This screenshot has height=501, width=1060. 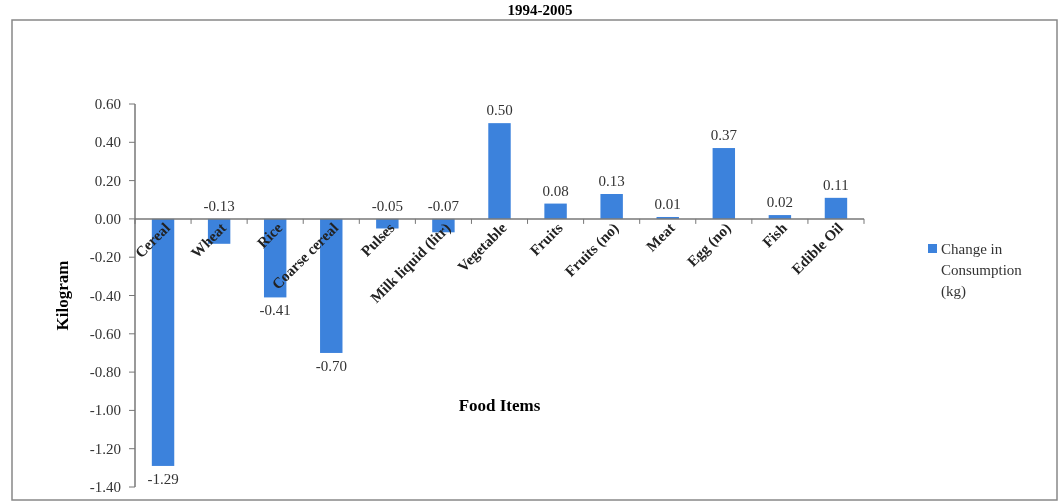 I want to click on data-label: -0.07, so click(x=443, y=205).